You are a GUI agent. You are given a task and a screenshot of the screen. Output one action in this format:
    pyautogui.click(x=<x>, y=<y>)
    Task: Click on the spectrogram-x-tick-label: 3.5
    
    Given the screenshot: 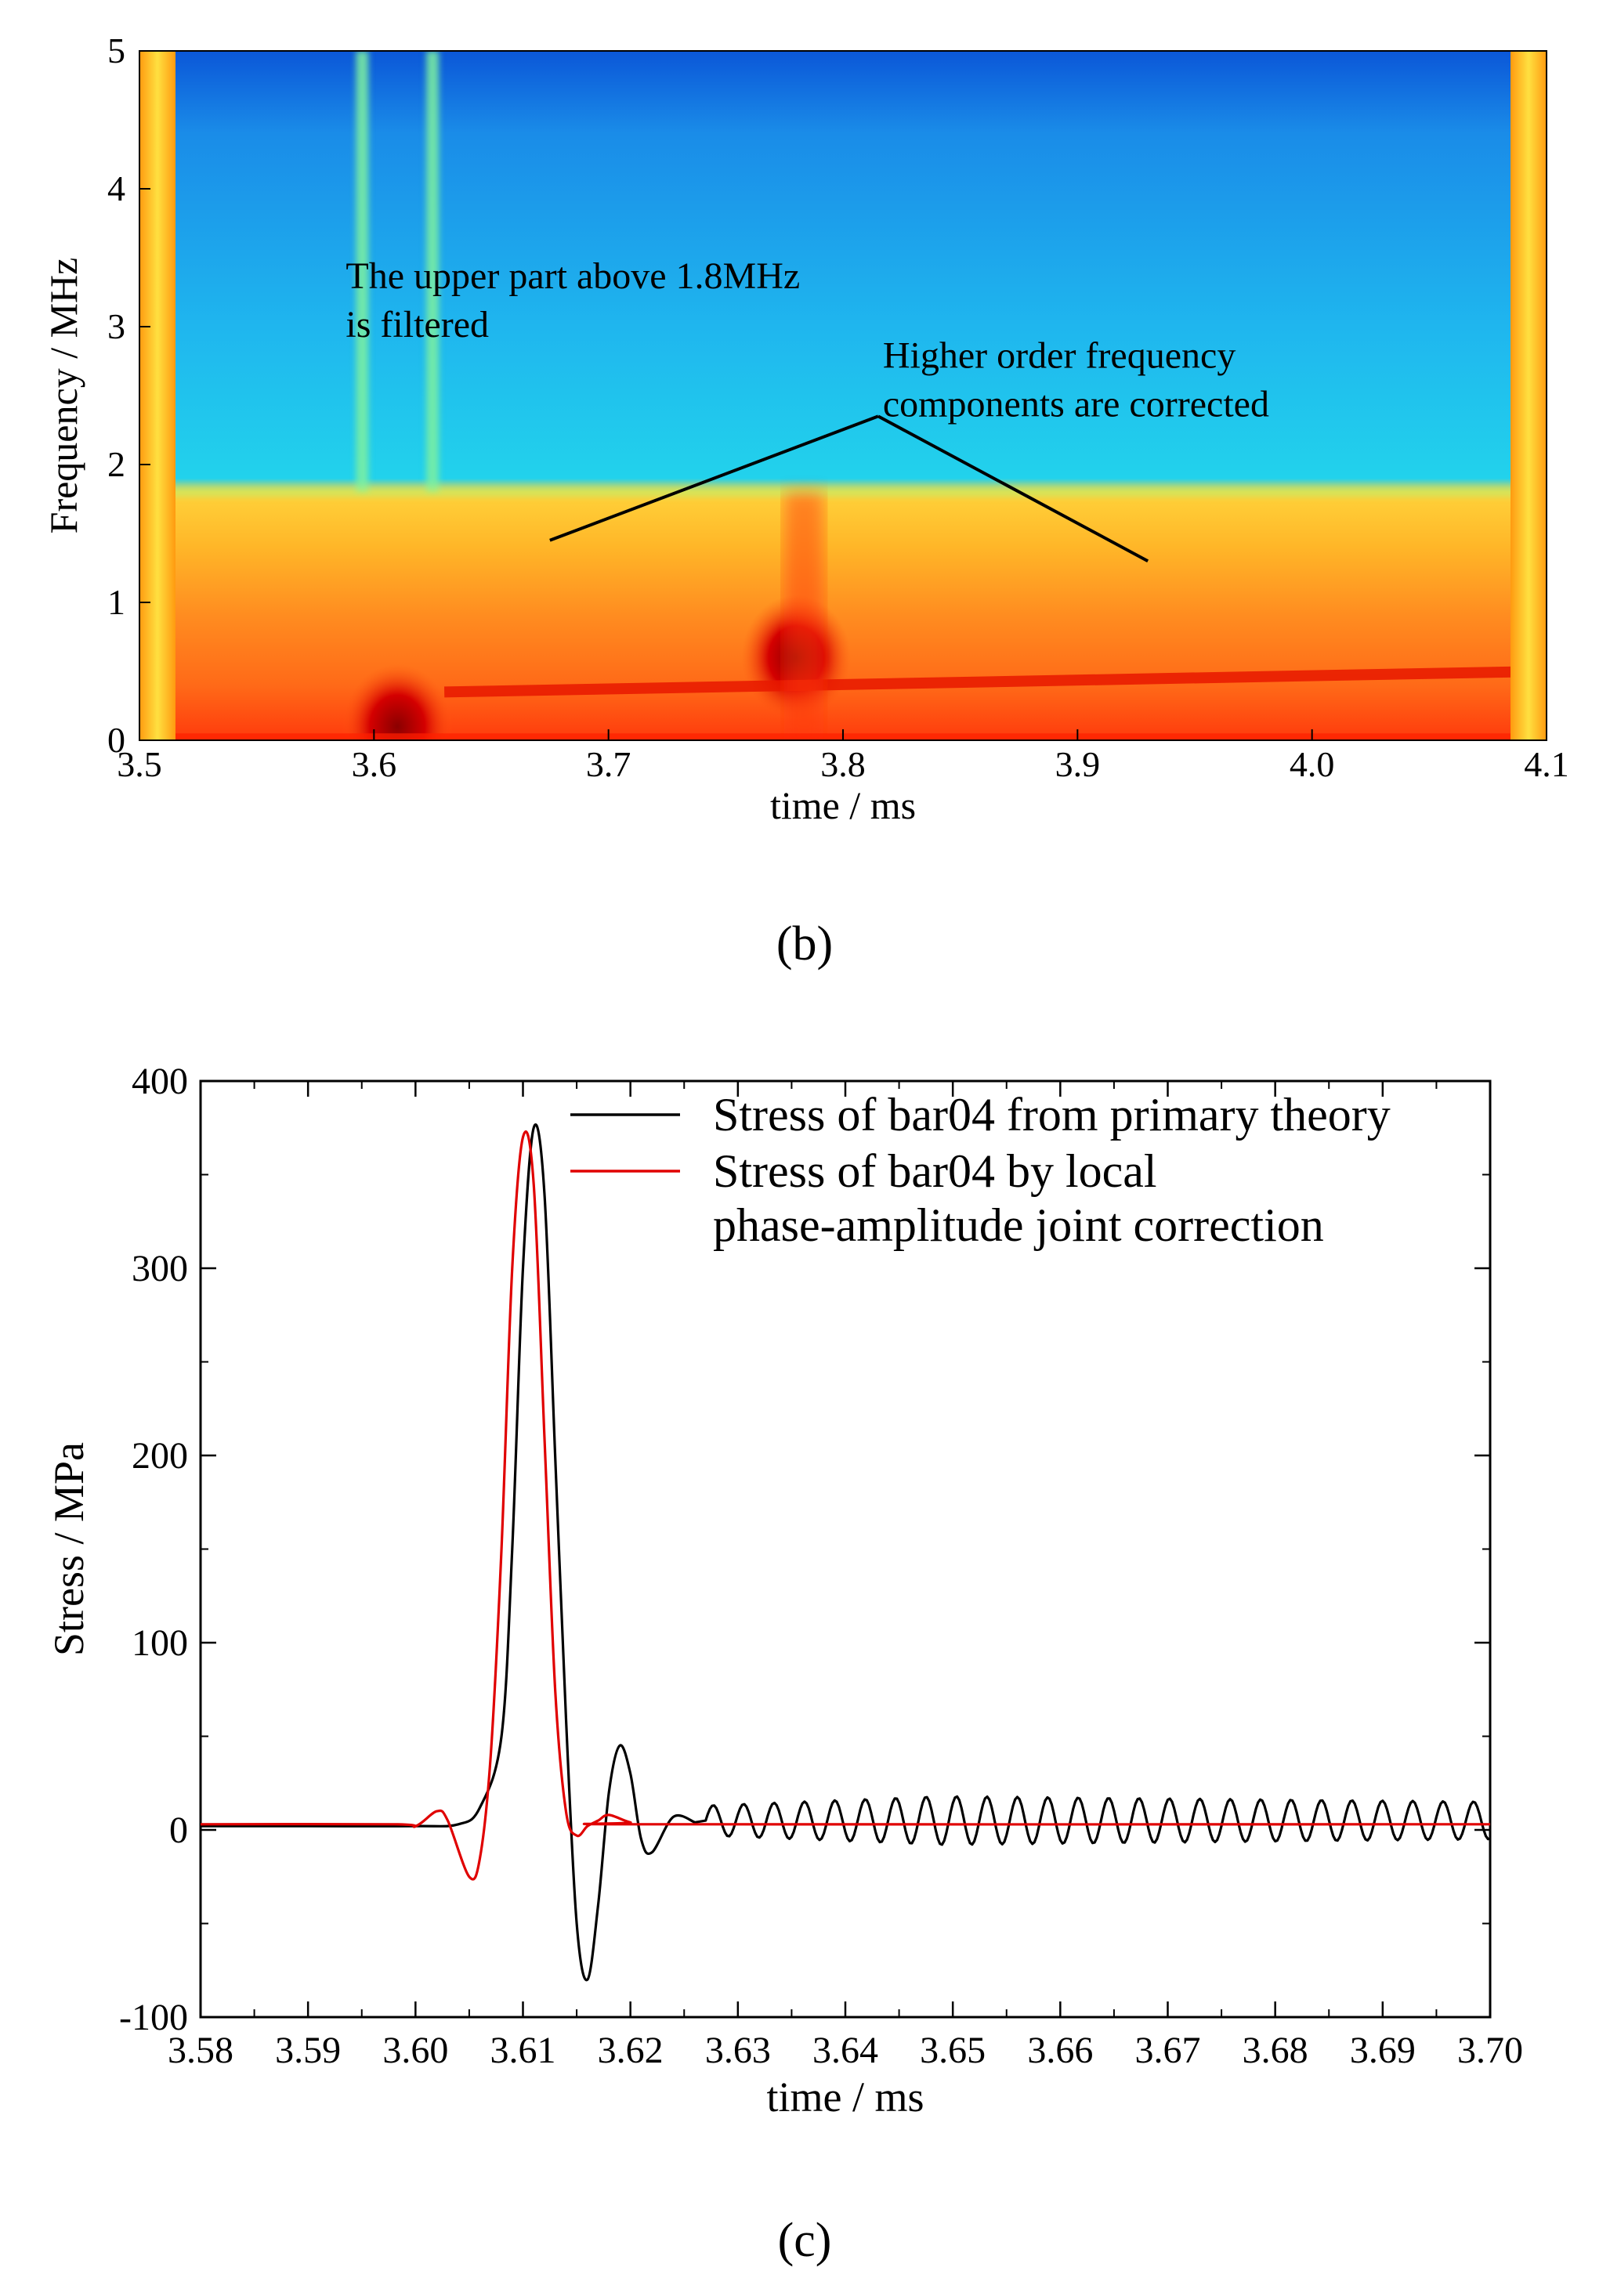 What is the action you would take?
    pyautogui.click(x=139, y=764)
    